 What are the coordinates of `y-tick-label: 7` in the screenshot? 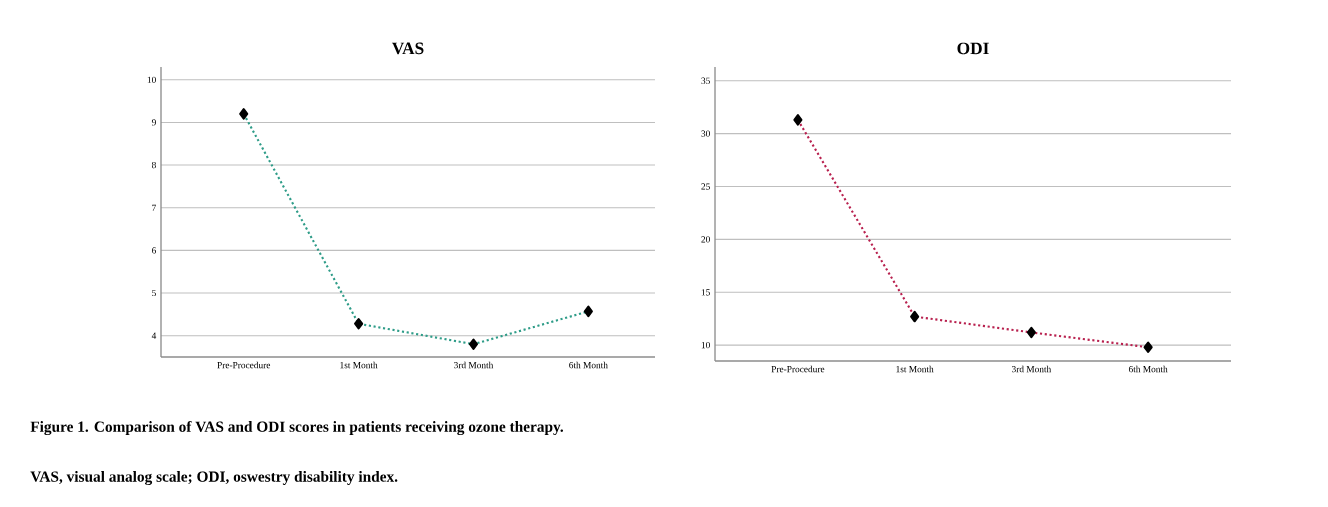 It's located at (154, 207).